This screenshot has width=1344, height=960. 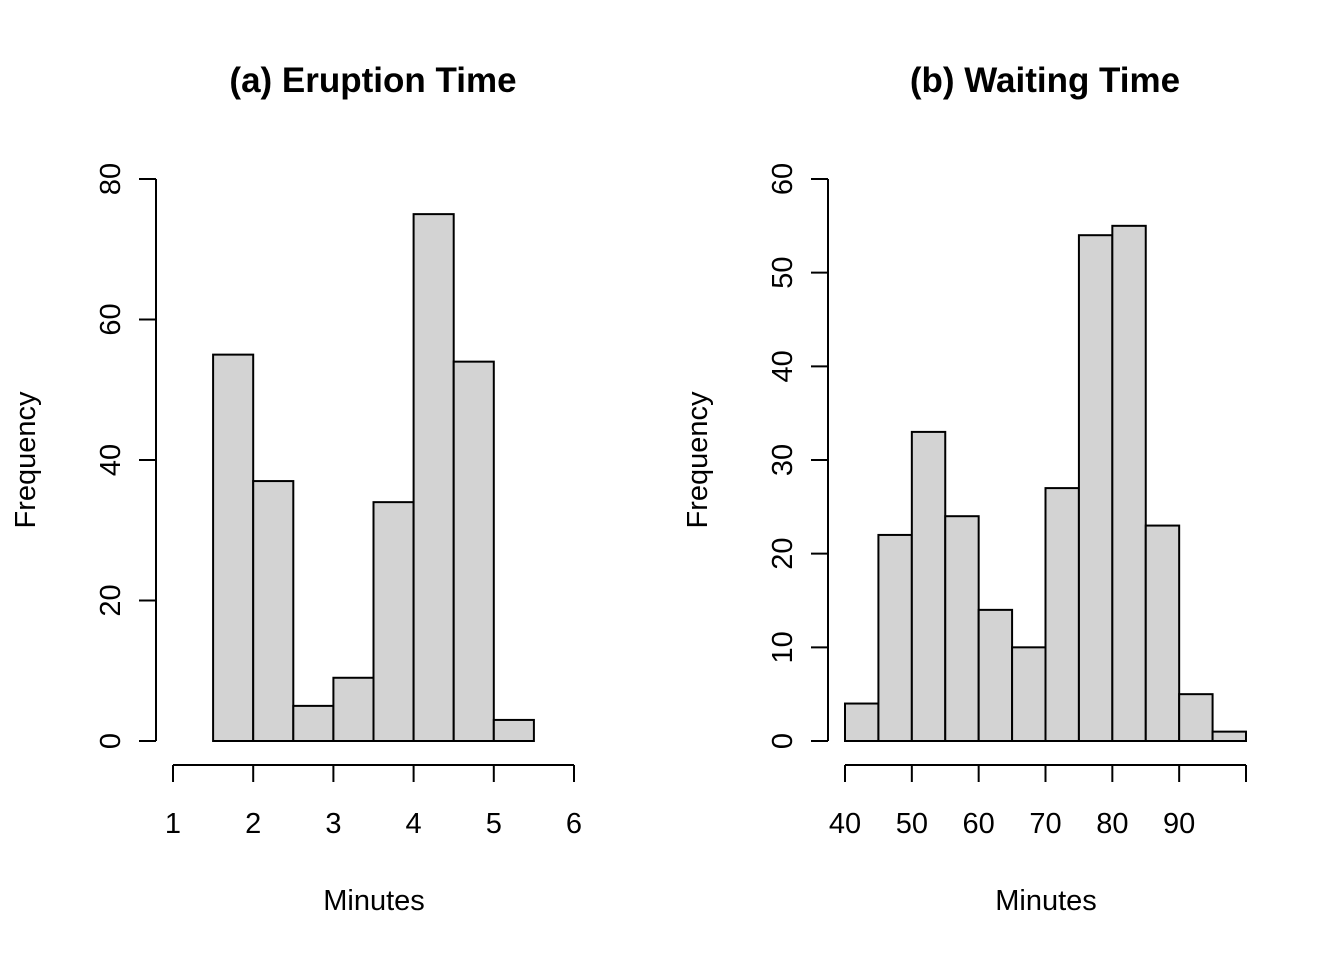 I want to click on y-tick-label: 80, so click(x=111, y=179).